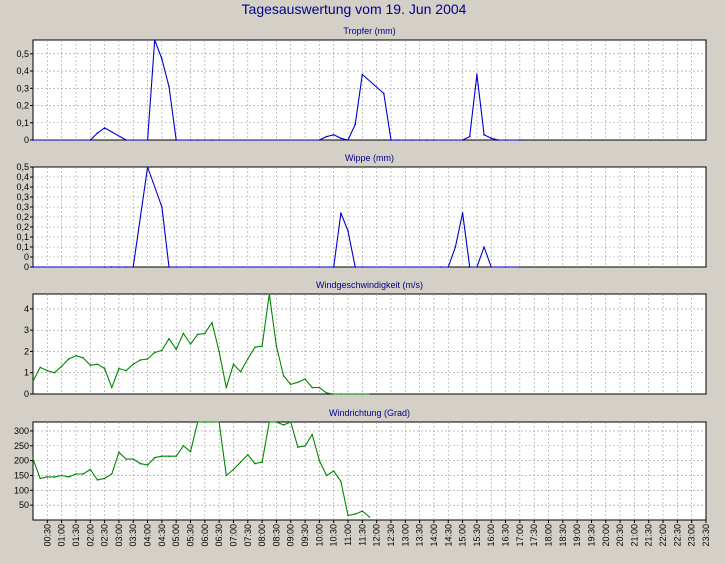  What do you see at coordinates (649, 535) in the screenshot?
I see `x-tick-label: 21:30` at bounding box center [649, 535].